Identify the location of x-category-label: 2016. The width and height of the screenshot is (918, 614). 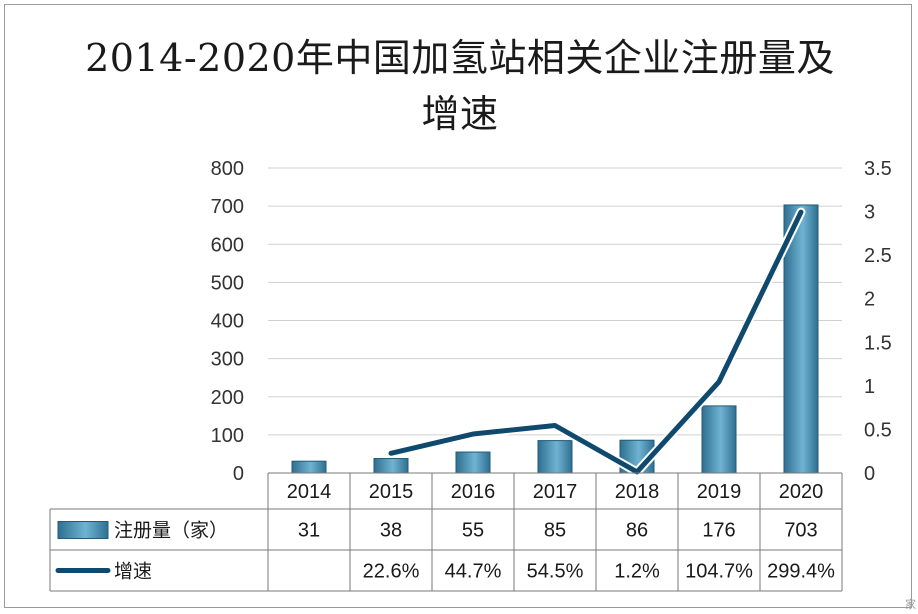
(473, 492).